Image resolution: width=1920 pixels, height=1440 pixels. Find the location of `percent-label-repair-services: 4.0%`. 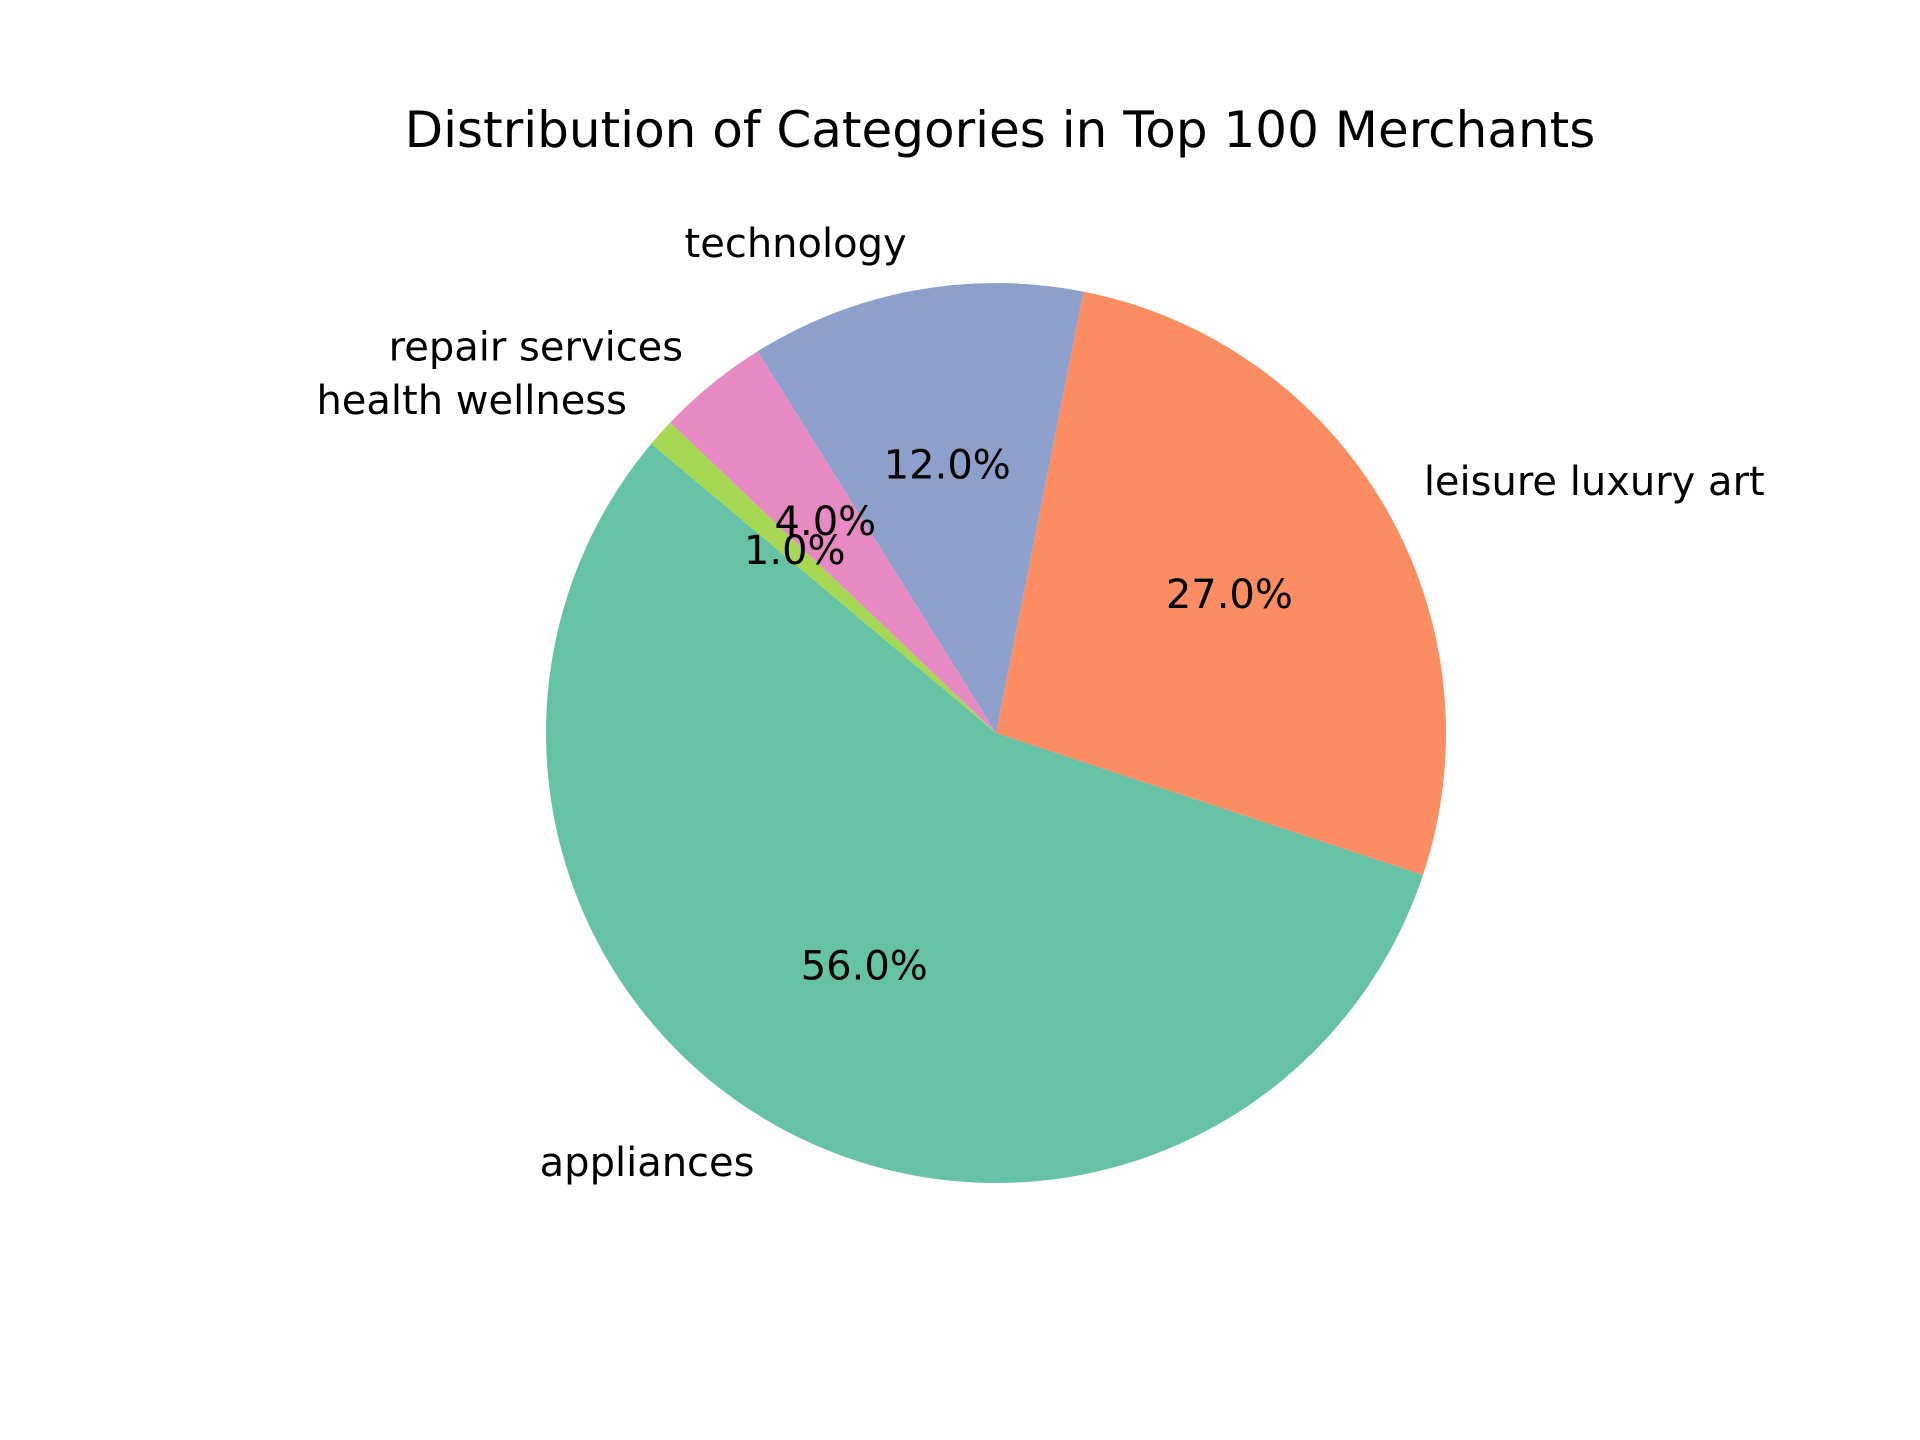

percent-label-repair-services: 4.0% is located at coordinates (826, 522).